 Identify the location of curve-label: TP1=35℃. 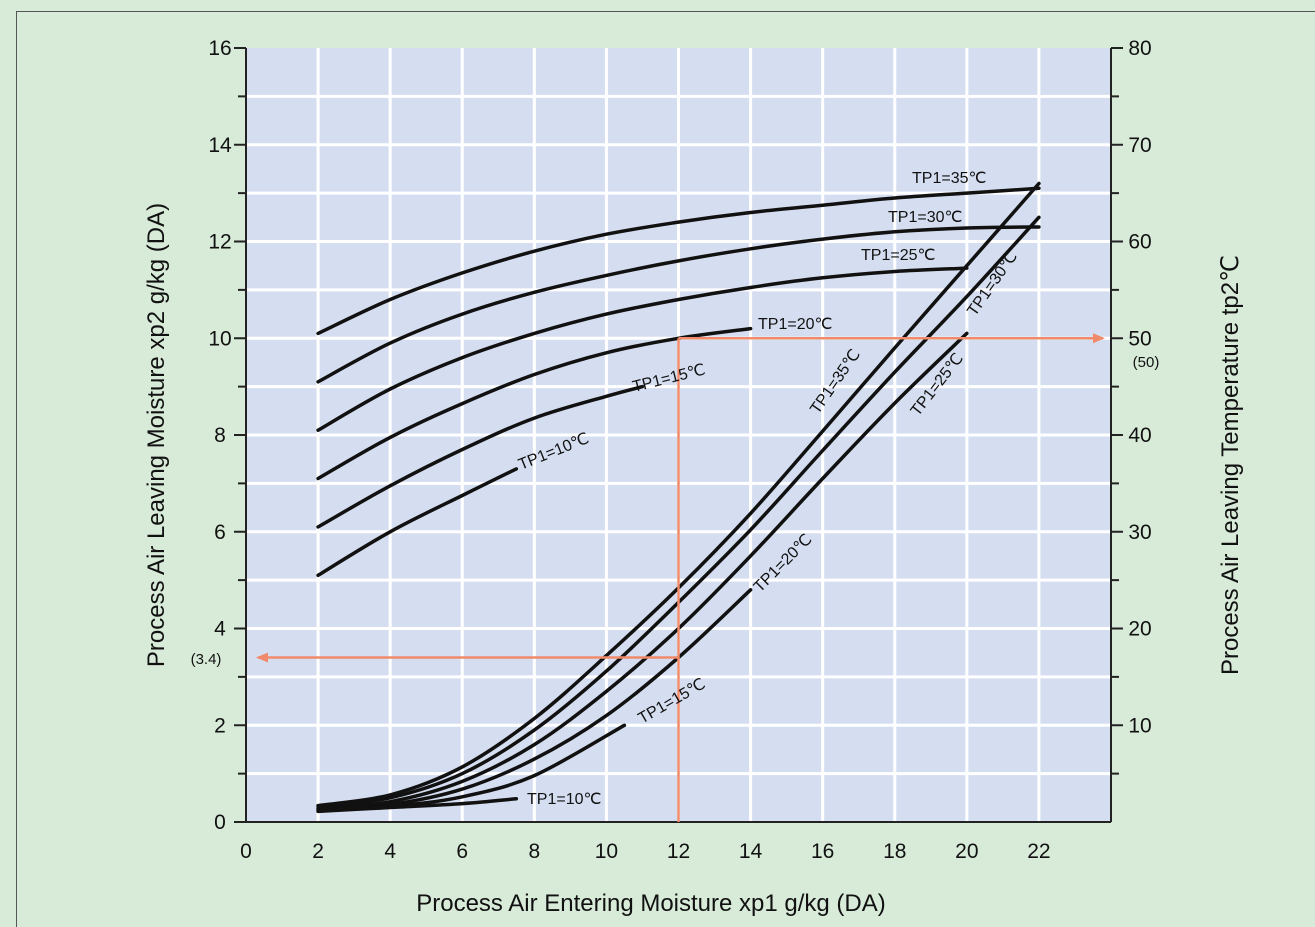
(949, 178).